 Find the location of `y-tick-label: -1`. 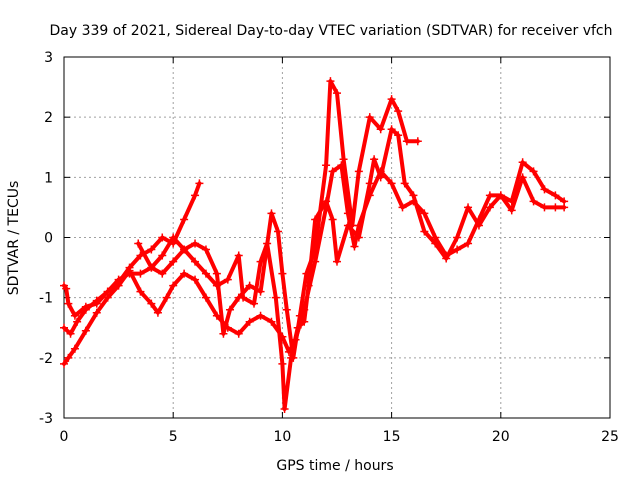

y-tick-label: -1 is located at coordinates (46, 299).